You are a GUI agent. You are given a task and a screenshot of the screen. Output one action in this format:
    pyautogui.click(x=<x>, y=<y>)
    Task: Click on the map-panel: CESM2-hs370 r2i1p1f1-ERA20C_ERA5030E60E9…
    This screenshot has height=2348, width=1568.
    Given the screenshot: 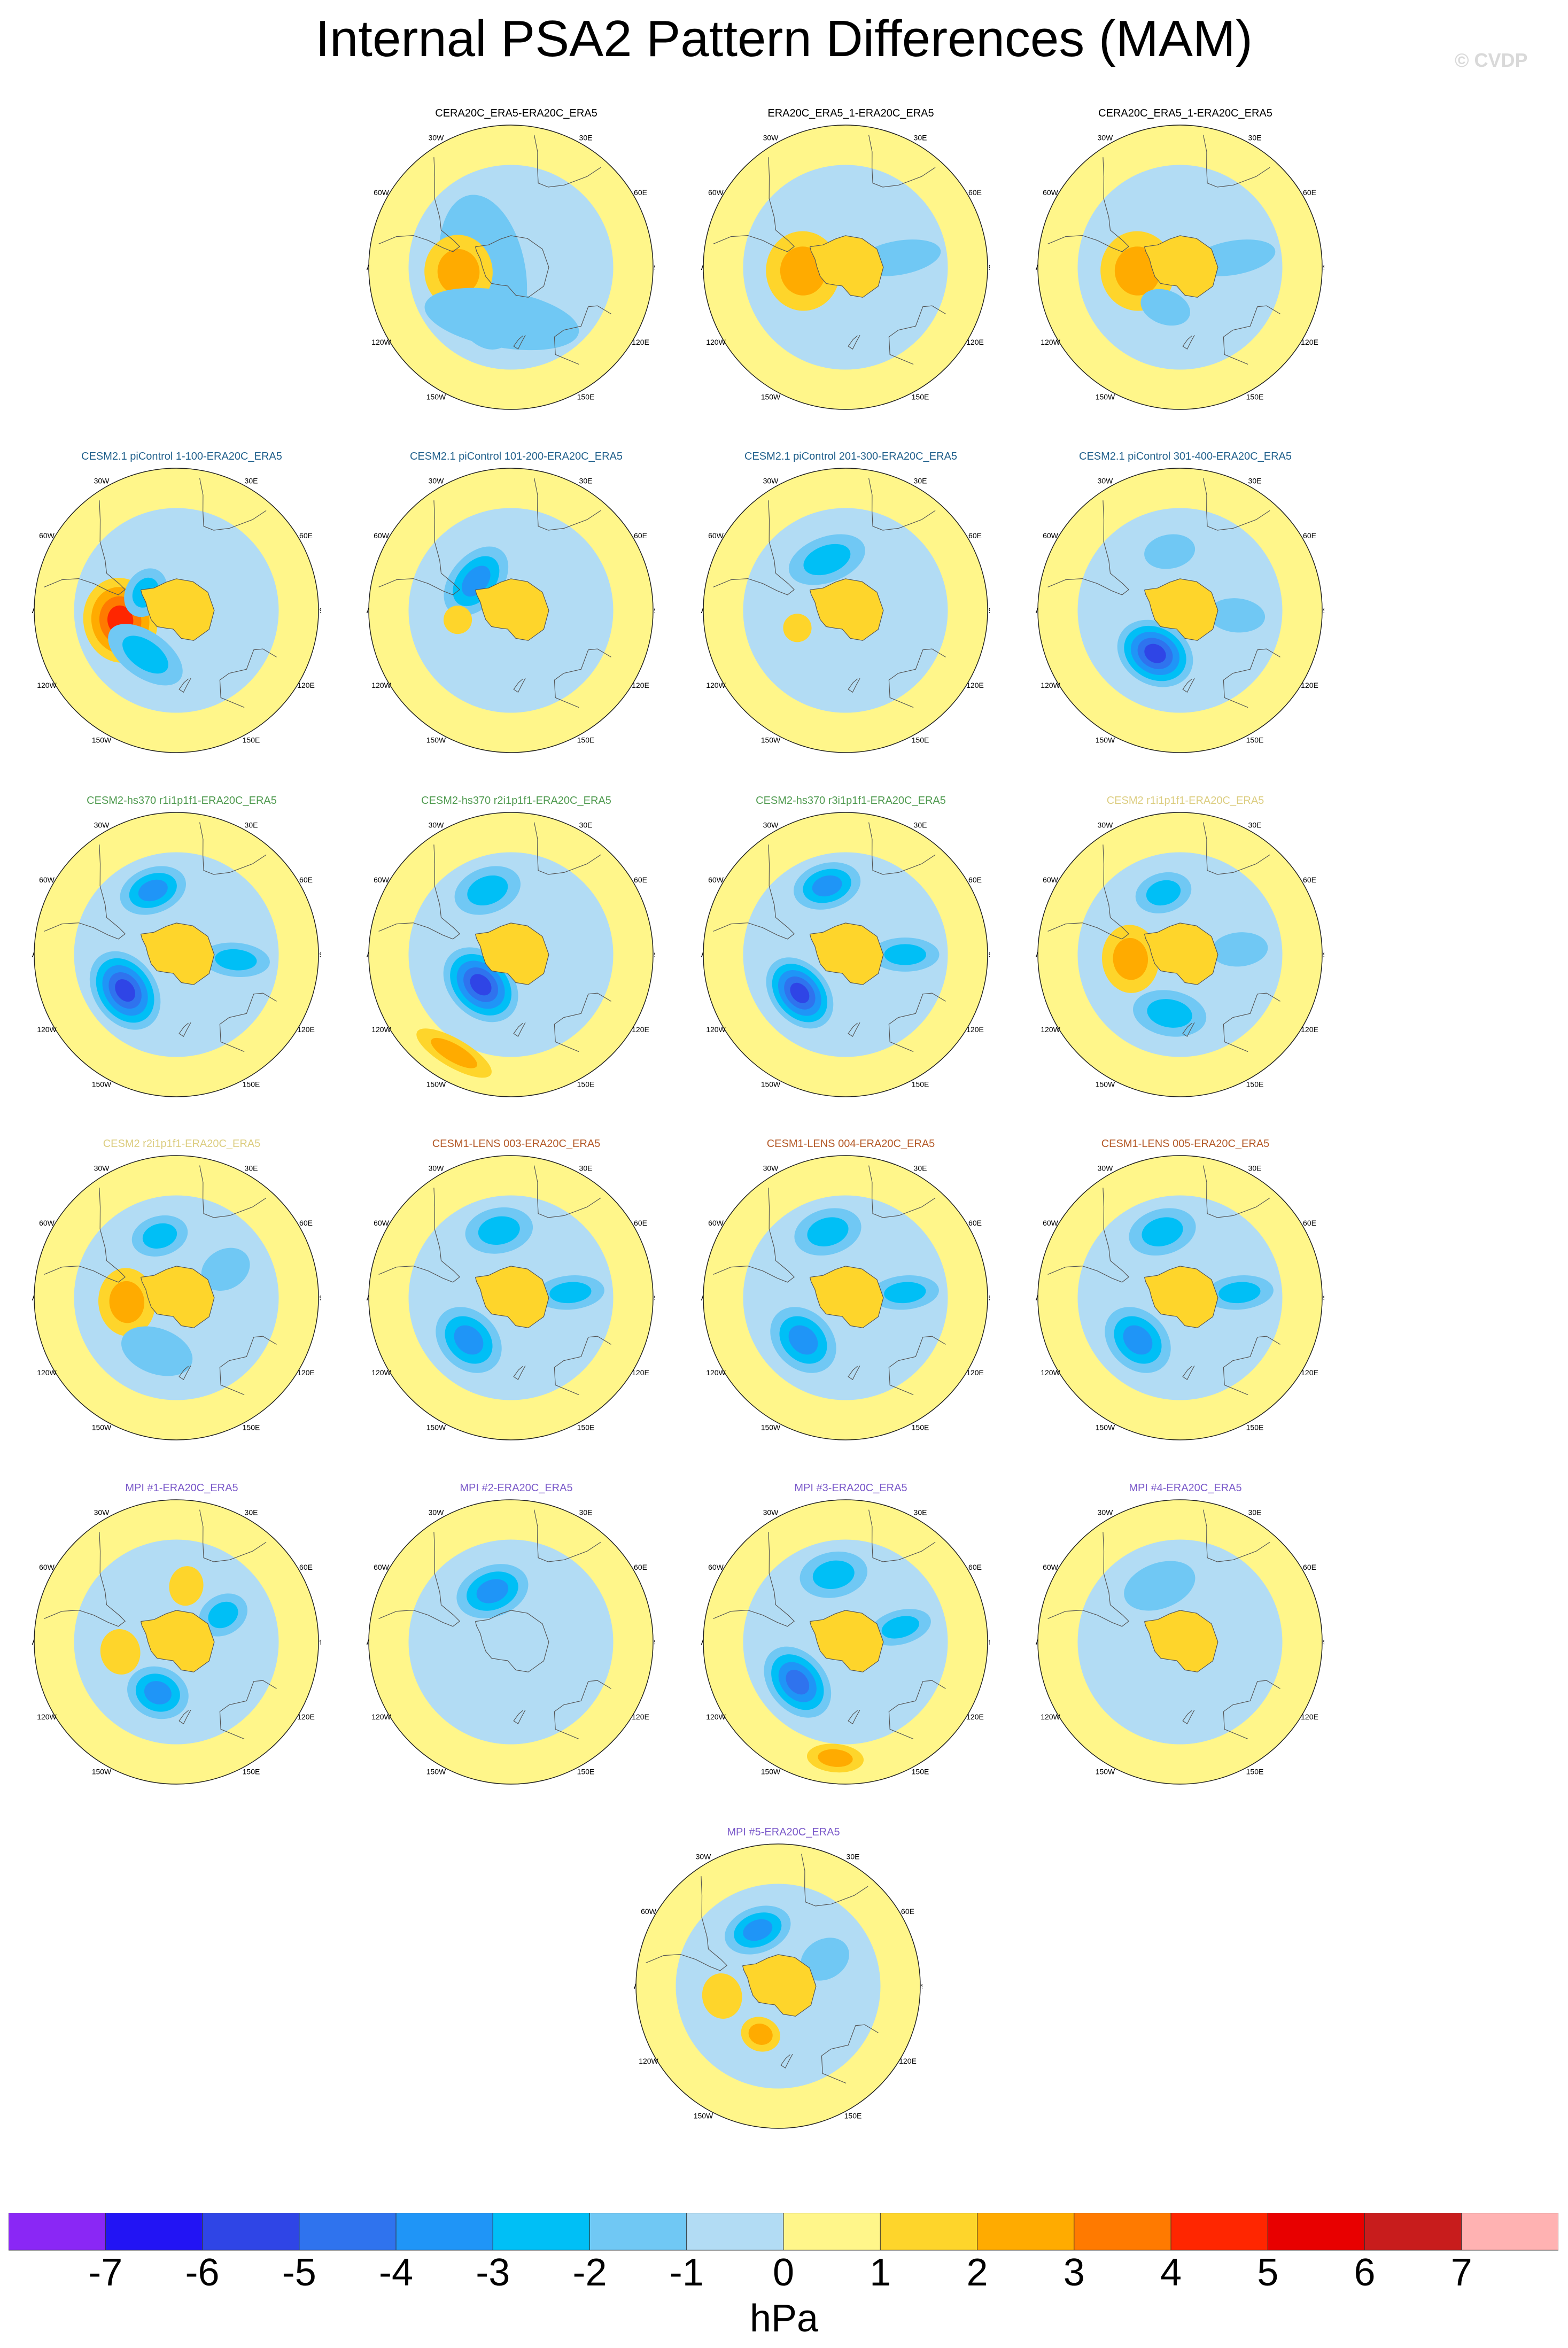 What is the action you would take?
    pyautogui.click(x=517, y=965)
    